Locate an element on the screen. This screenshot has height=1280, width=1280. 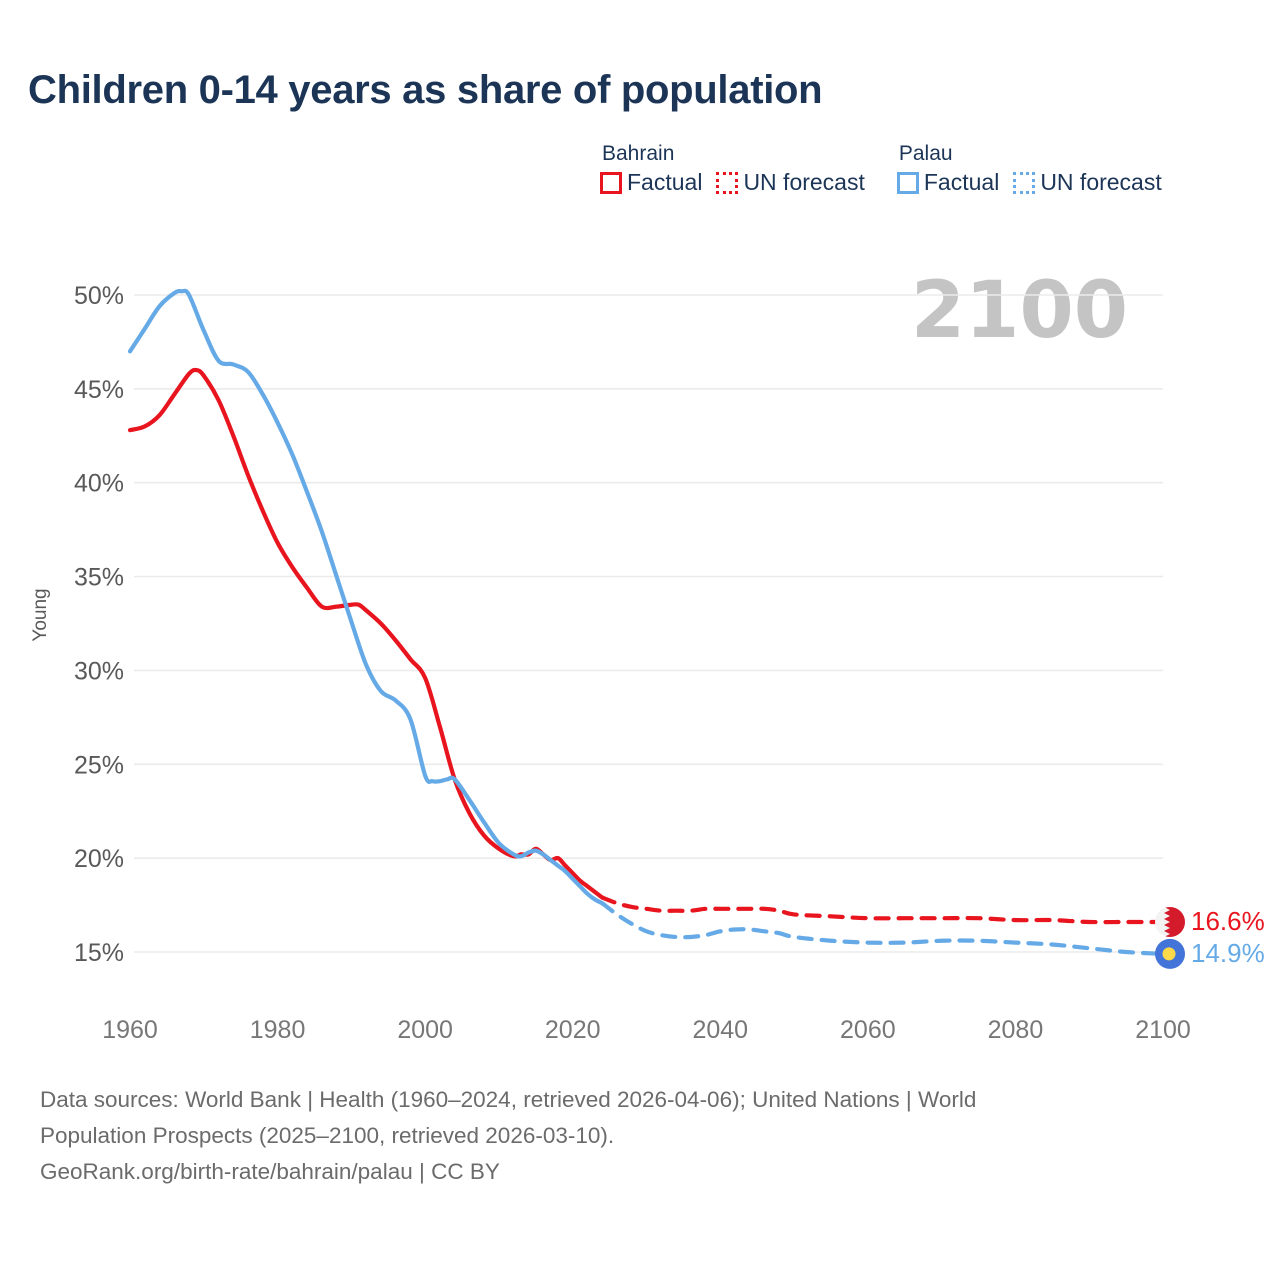
y-axis-tick-label: 30% is located at coordinates (99, 671).